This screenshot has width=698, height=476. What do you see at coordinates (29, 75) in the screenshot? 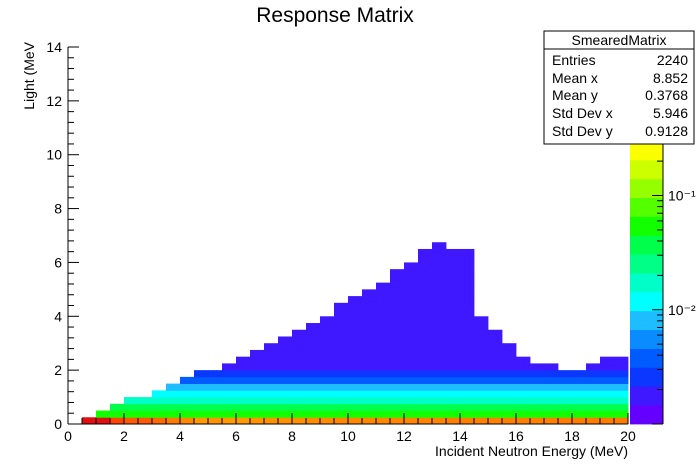
I see `y-axis-label: Light (MeV` at bounding box center [29, 75].